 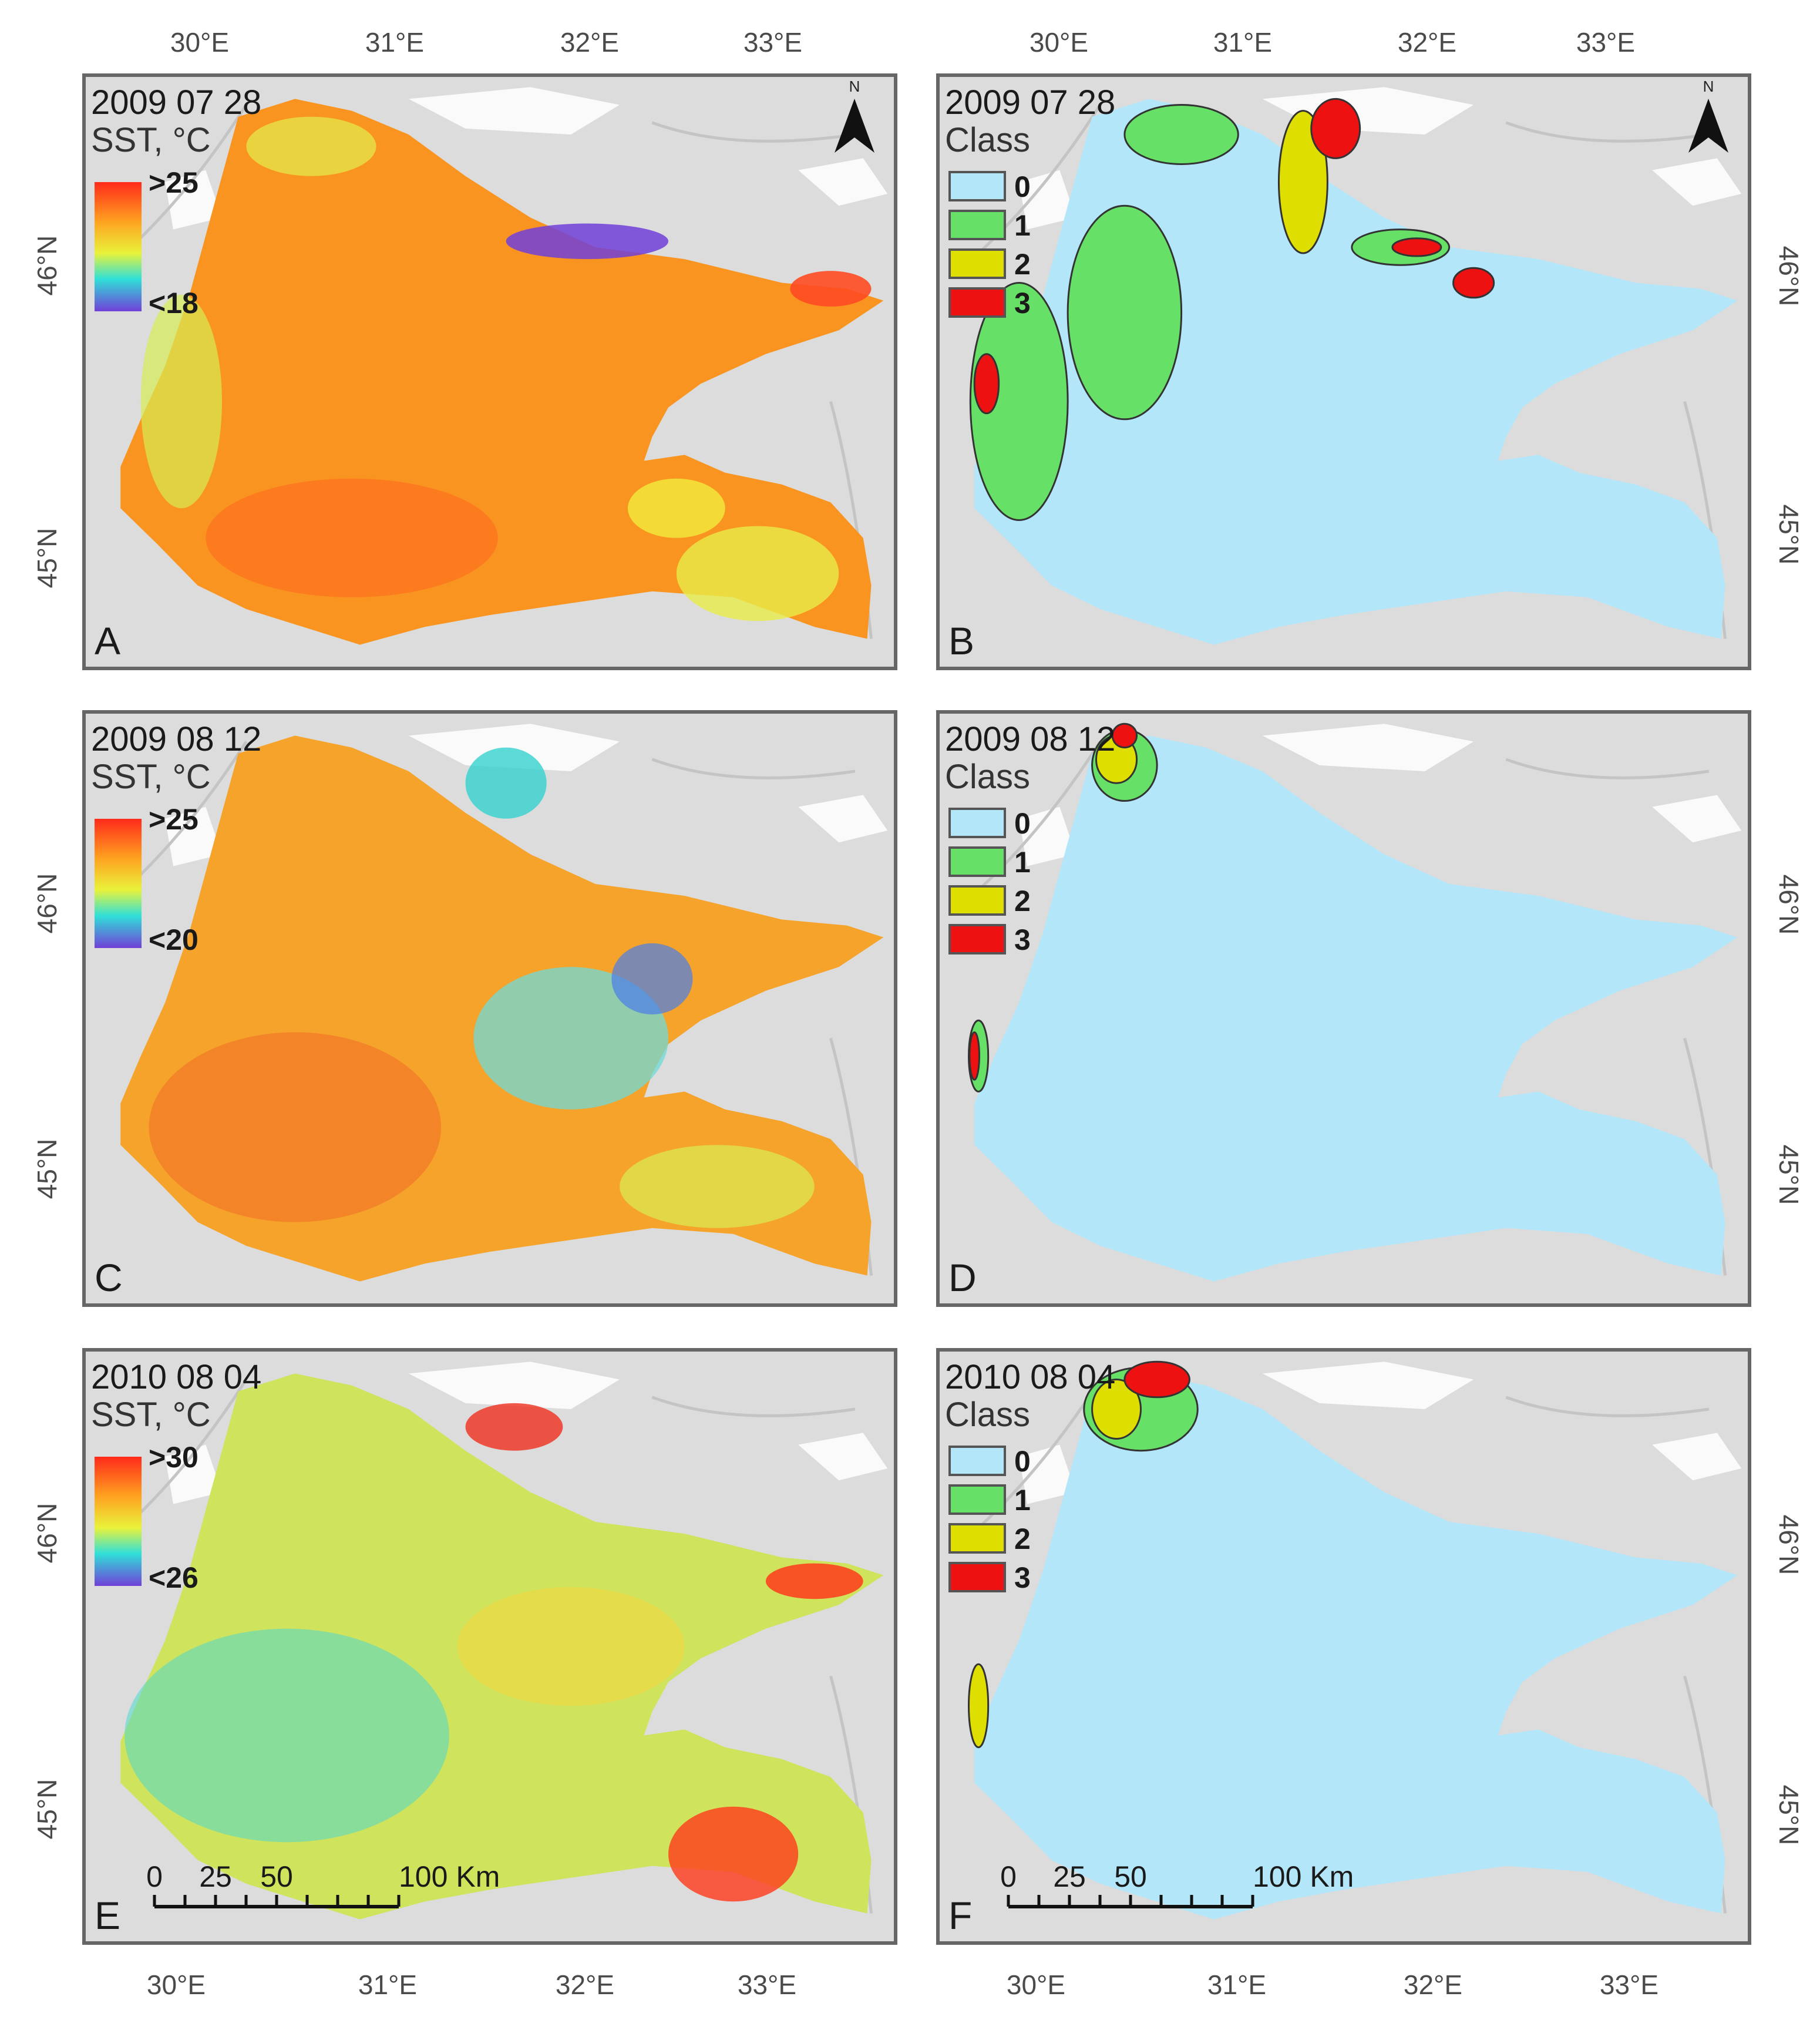 What do you see at coordinates (902, 42) in the screenshot?
I see `lon-labels-top: 30°E 31°E 32°E 33°E 30°E 31°E 32°E 33°E` at bounding box center [902, 42].